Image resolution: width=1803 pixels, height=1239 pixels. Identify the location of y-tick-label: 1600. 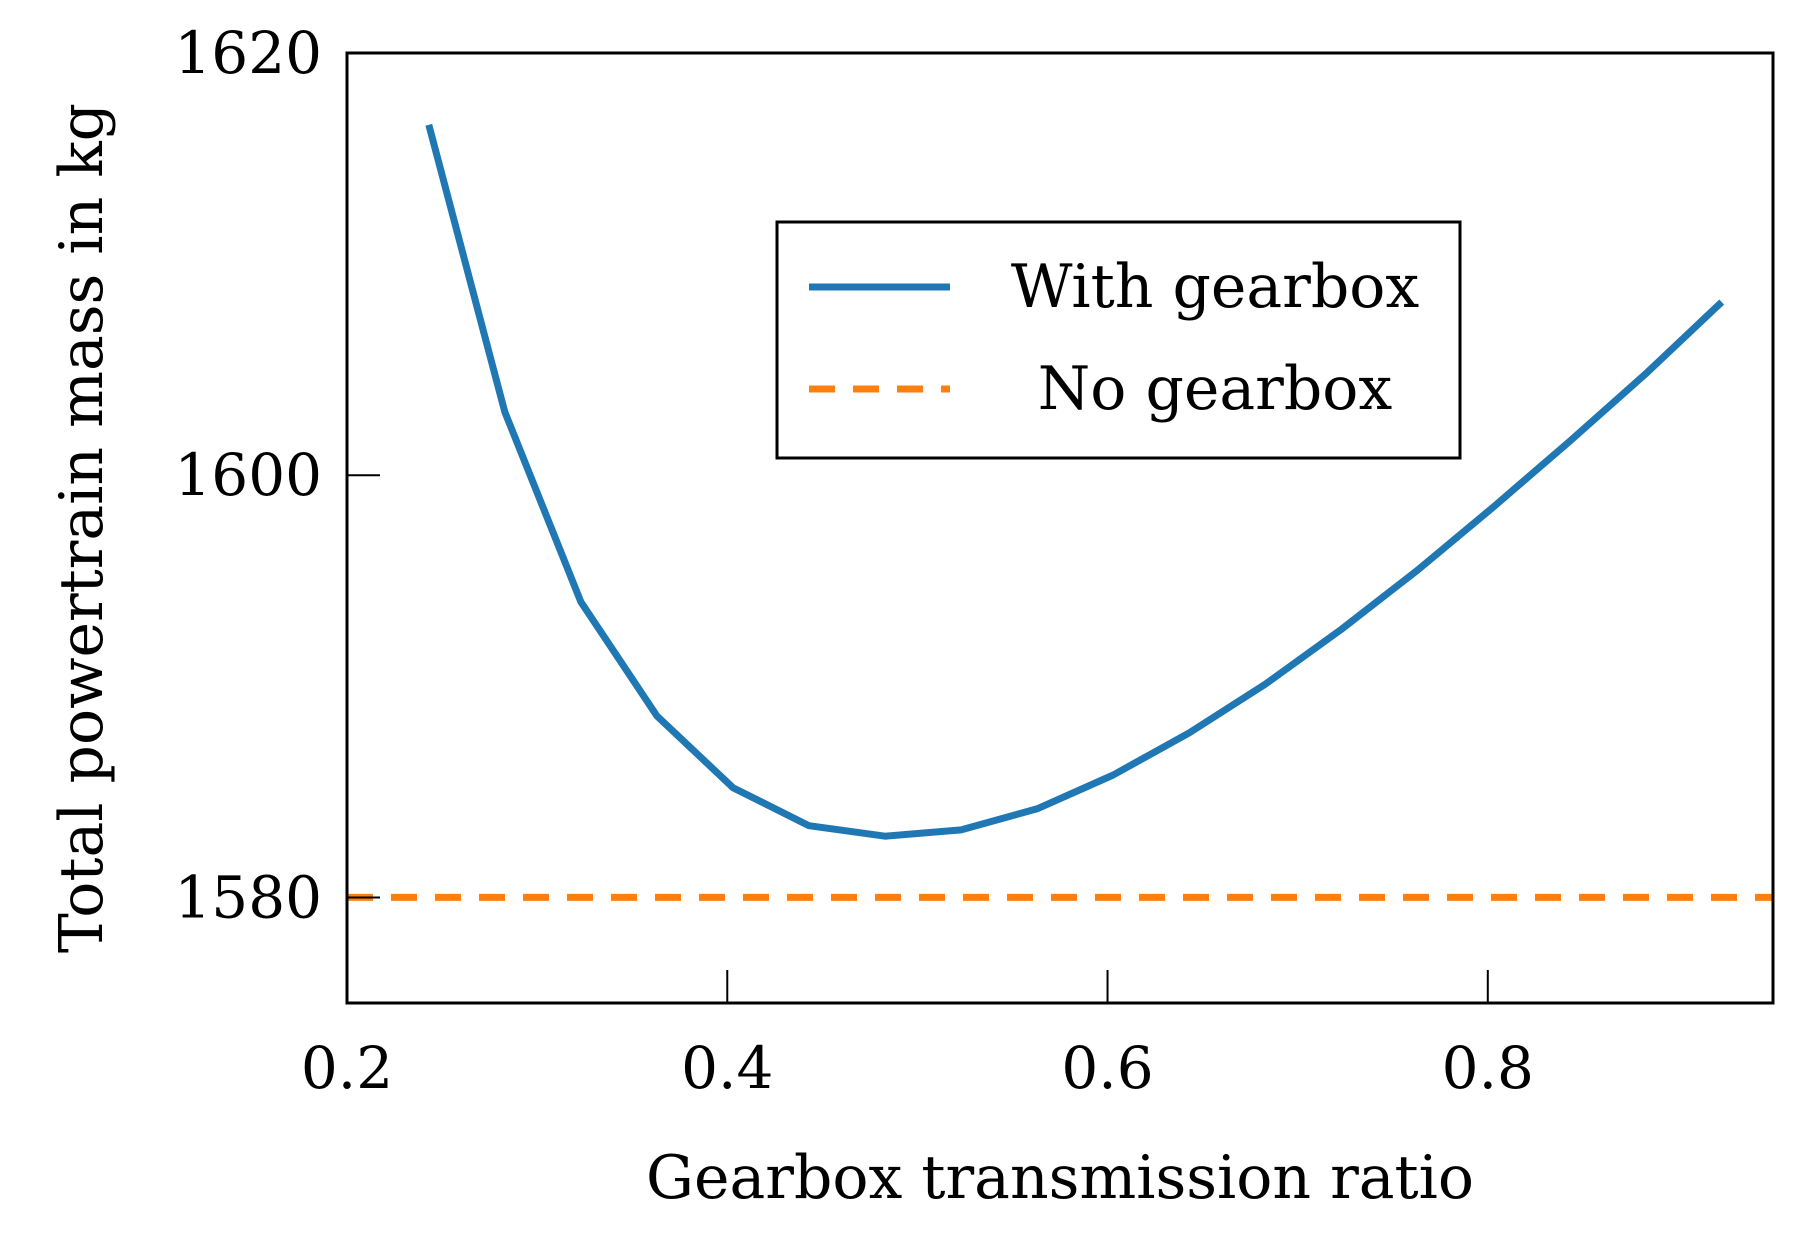
(248, 475).